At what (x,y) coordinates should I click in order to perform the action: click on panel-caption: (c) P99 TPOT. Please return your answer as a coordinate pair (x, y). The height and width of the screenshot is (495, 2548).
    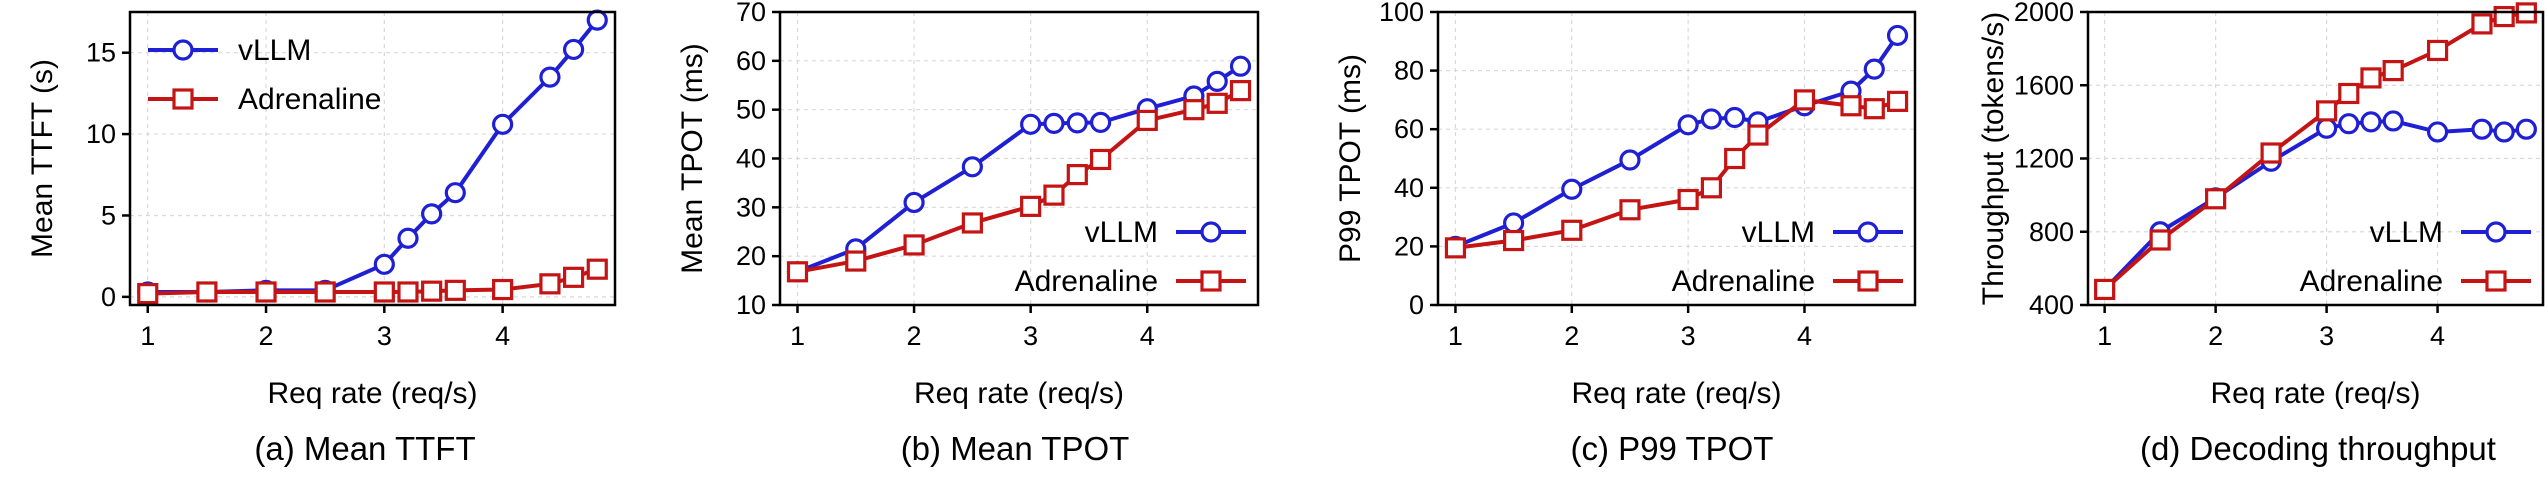
    Looking at the image, I should click on (1672, 448).